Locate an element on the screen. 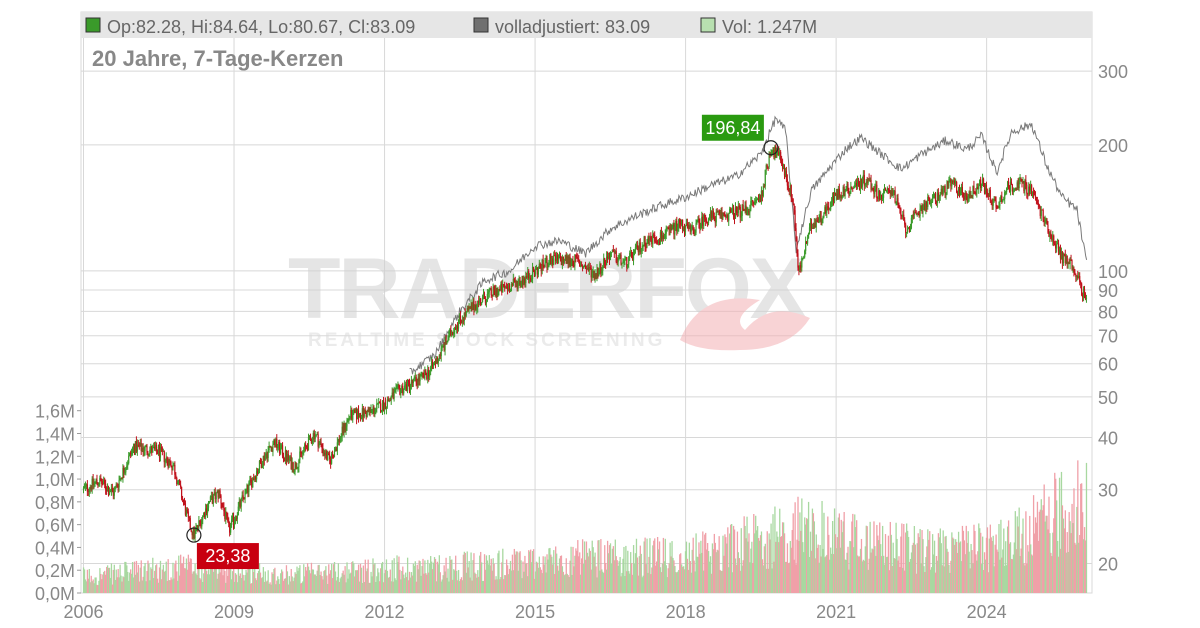  time-tick-label: 2015 is located at coordinates (535, 612).